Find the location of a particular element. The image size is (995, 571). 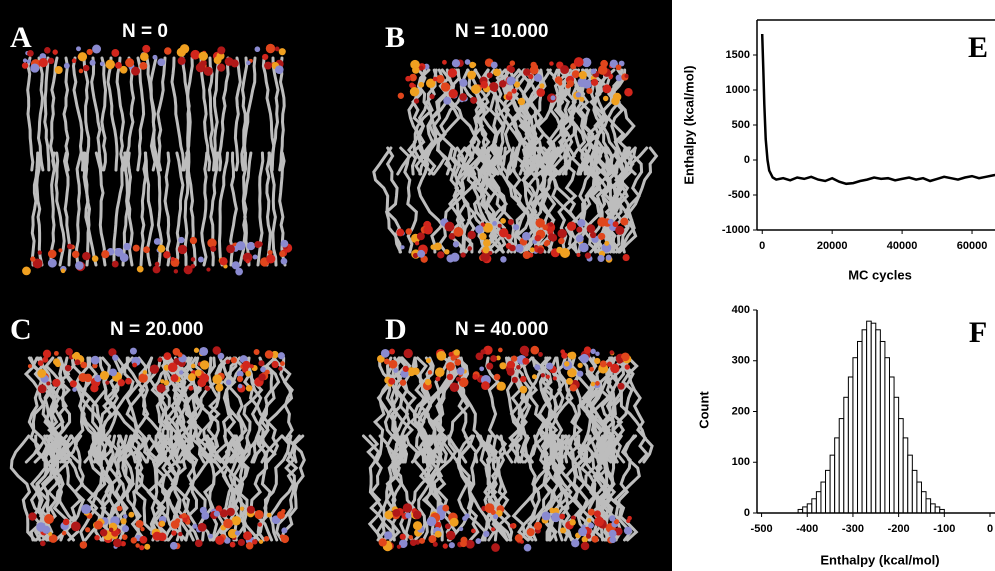

x-tick-label: 40000 is located at coordinates (902, 246).